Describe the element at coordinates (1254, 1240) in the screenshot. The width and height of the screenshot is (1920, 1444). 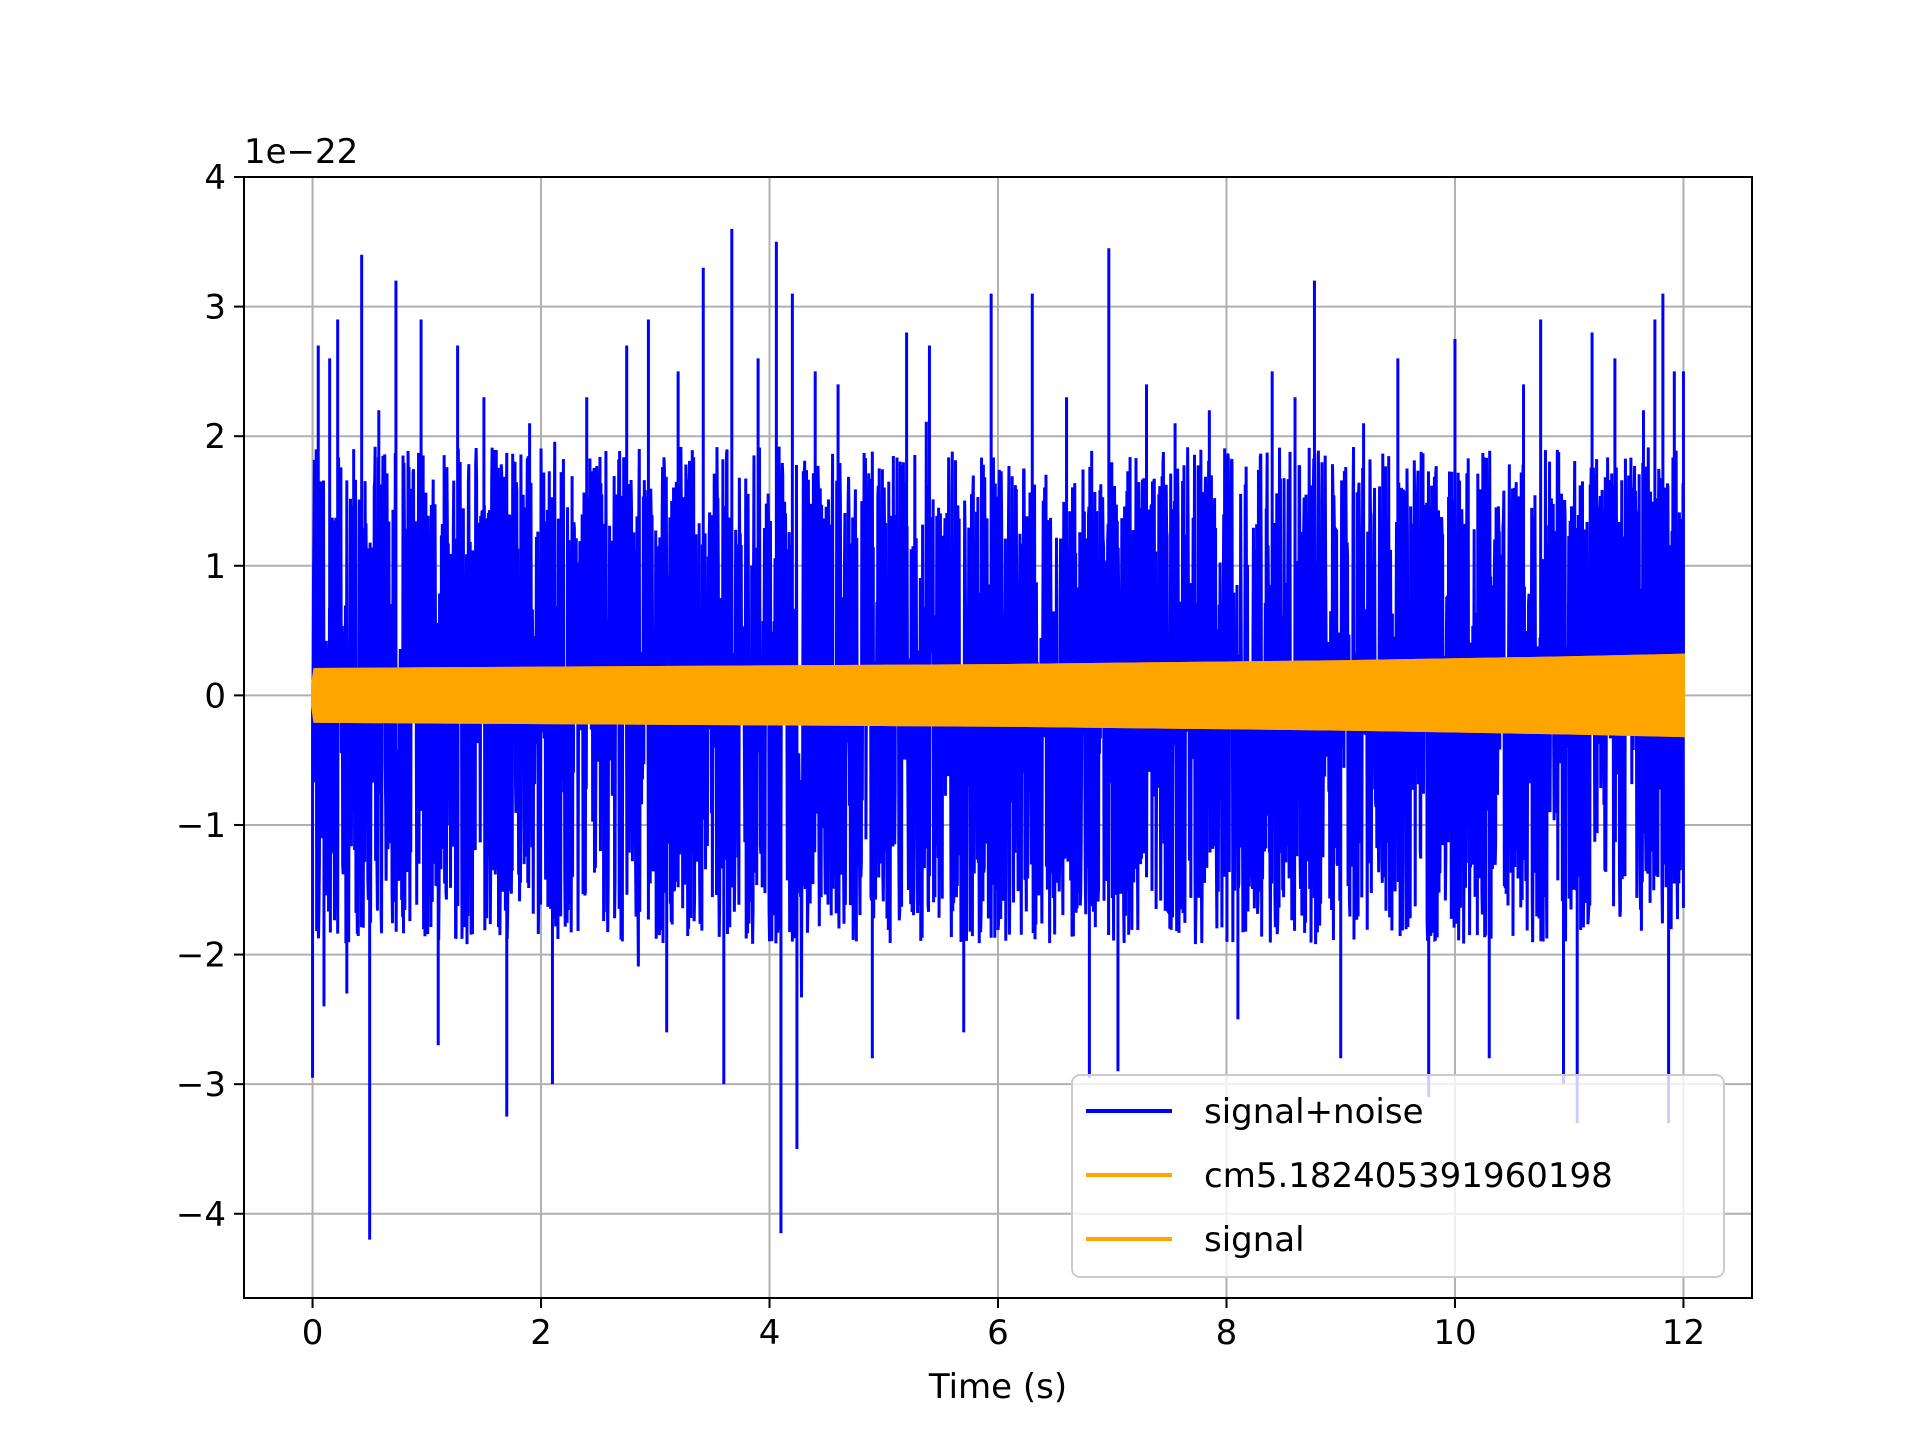
I see `legend-label-2: signal` at that location.